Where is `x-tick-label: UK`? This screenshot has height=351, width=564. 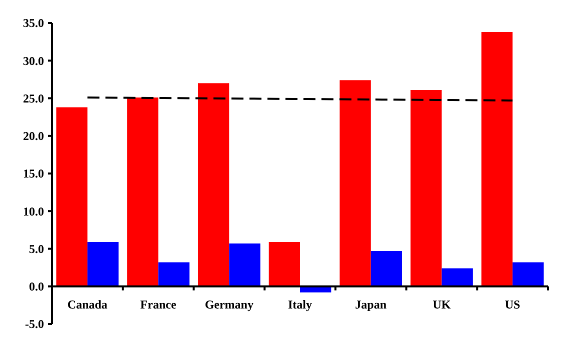
x-tick-label: UK is located at coordinates (442, 304).